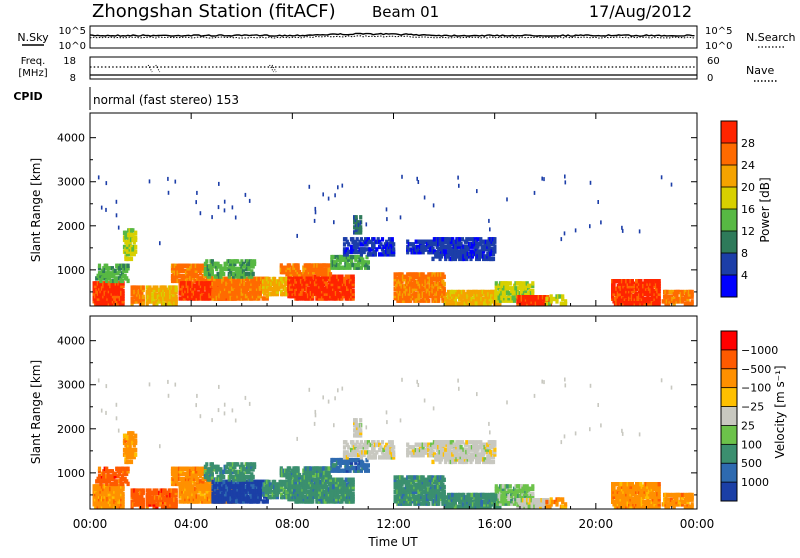 This screenshot has width=800, height=558. Describe the element at coordinates (272, 68) in the screenshot. I see `nave-dip` at that location.